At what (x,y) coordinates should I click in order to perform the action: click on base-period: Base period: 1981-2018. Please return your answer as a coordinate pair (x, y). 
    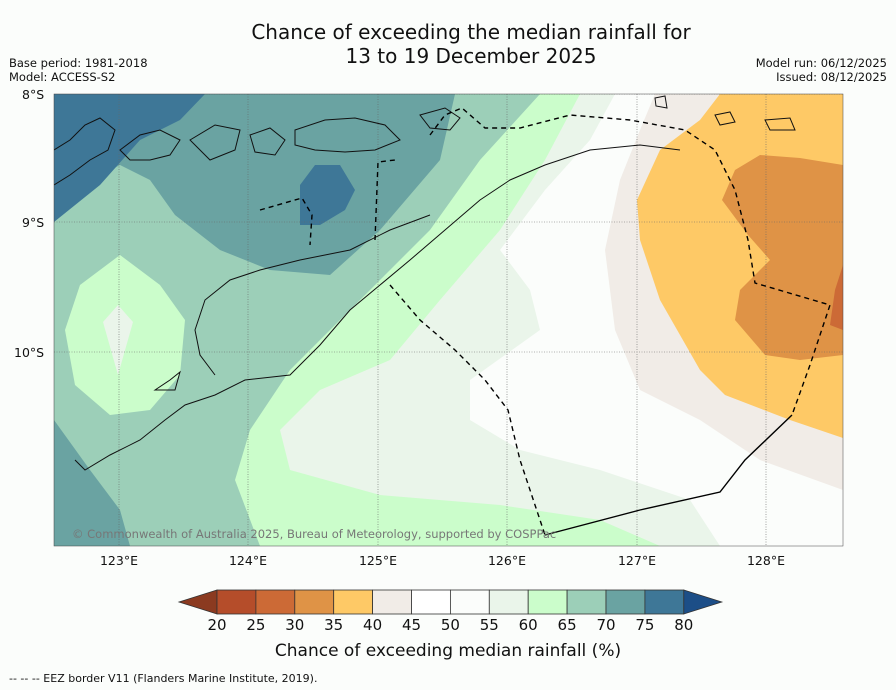
    Looking at the image, I should click on (78, 63).